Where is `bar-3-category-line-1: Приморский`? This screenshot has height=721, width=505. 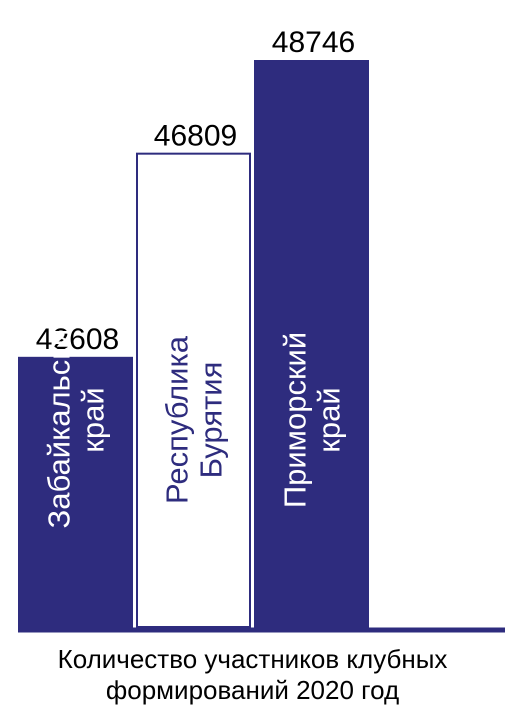
bar-3-category-line-1: Приморский is located at coordinates (295, 420).